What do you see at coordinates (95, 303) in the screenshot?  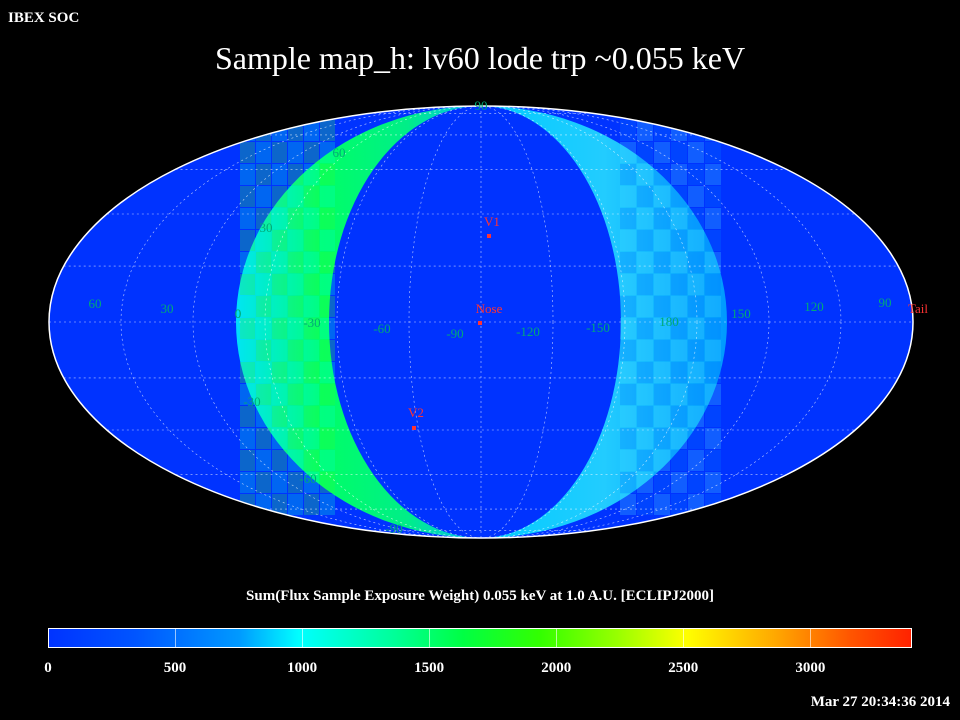 I see `lon-label: 60` at bounding box center [95, 303].